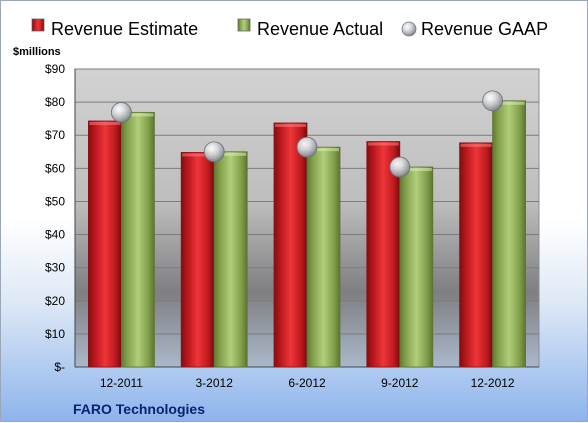 The image size is (588, 423). What do you see at coordinates (138, 239) in the screenshot?
I see `bar-revenue-actual-12-2011` at bounding box center [138, 239].